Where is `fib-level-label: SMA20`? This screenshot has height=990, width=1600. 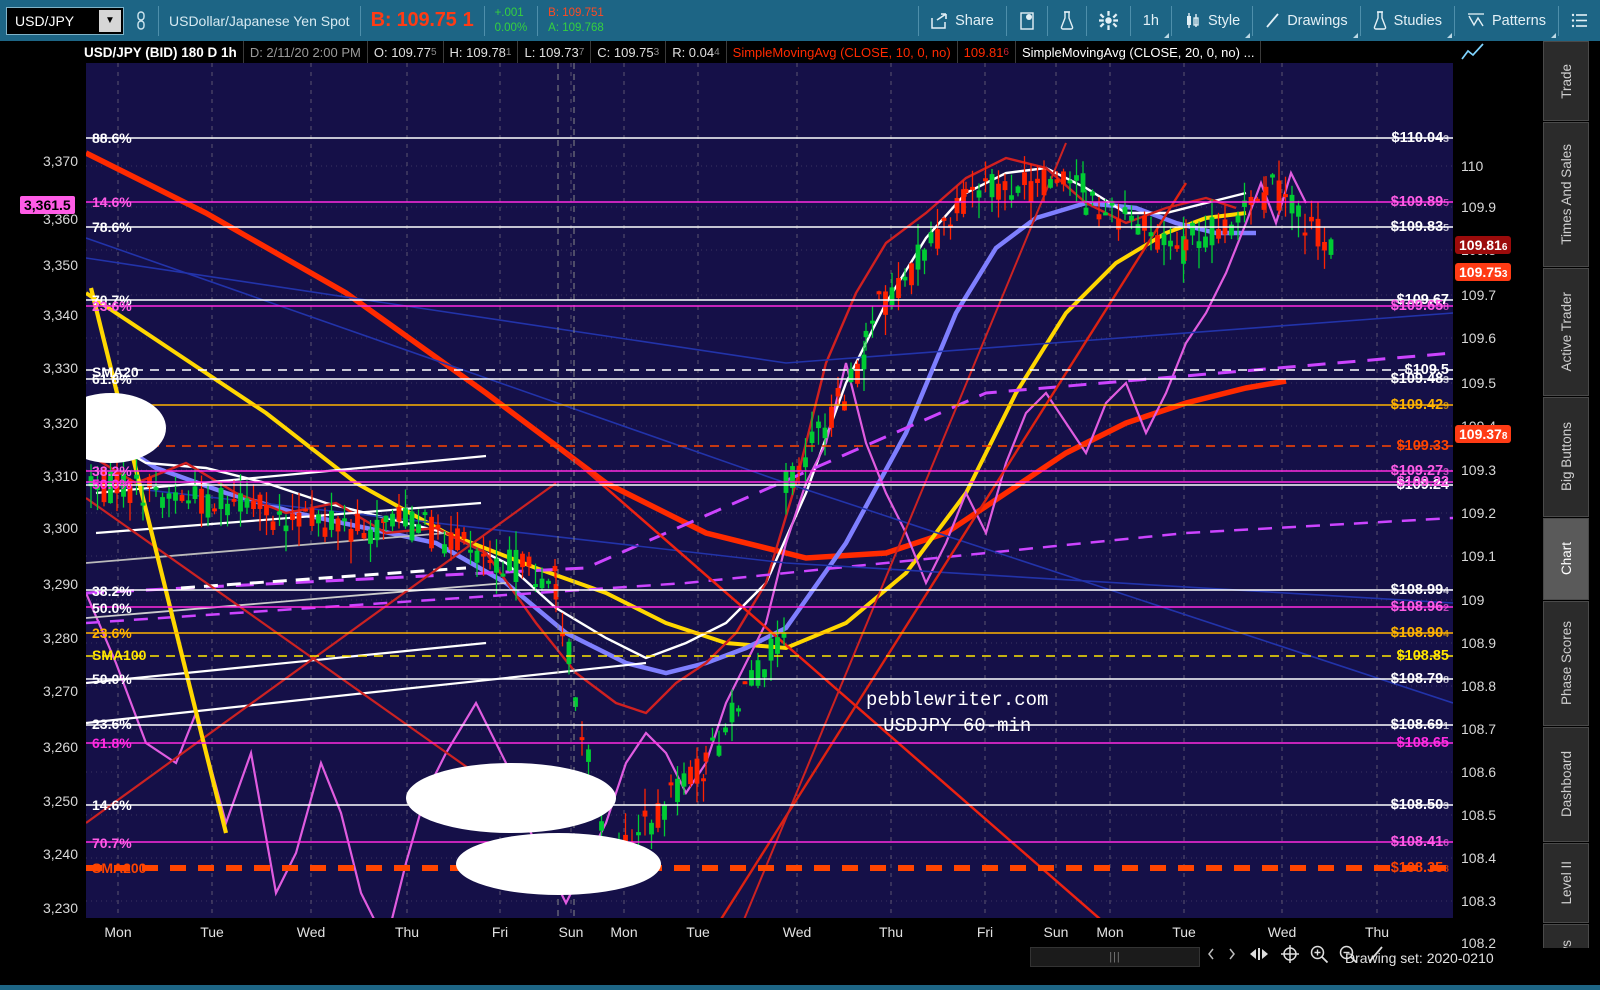
fib-level-label: SMA20 is located at coordinates (115, 372).